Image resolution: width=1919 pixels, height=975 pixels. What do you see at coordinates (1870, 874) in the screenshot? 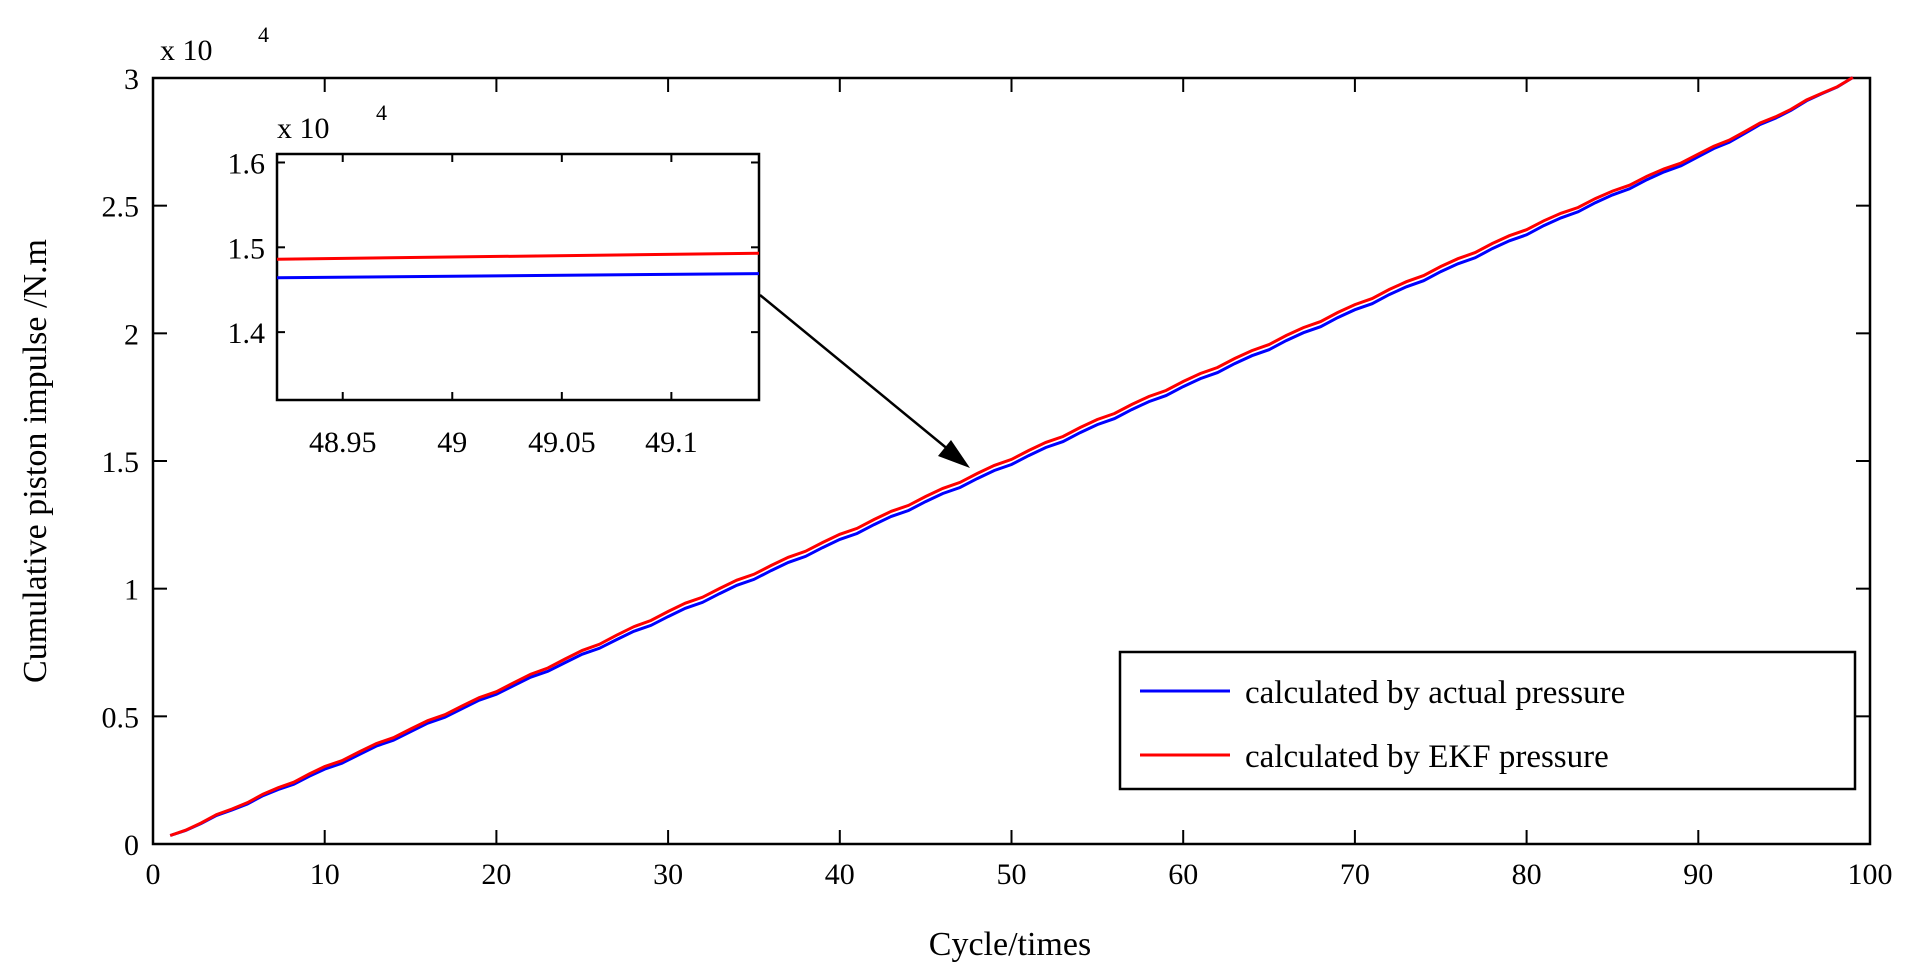
I see `x-tick-label: 100` at bounding box center [1870, 874].